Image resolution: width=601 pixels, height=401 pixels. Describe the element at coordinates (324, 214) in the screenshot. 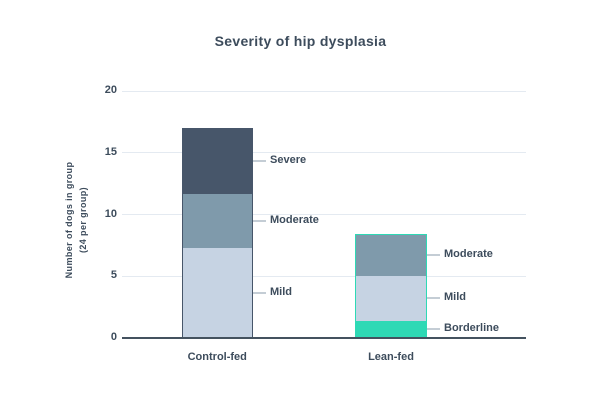

I see `gridline-y10` at that location.